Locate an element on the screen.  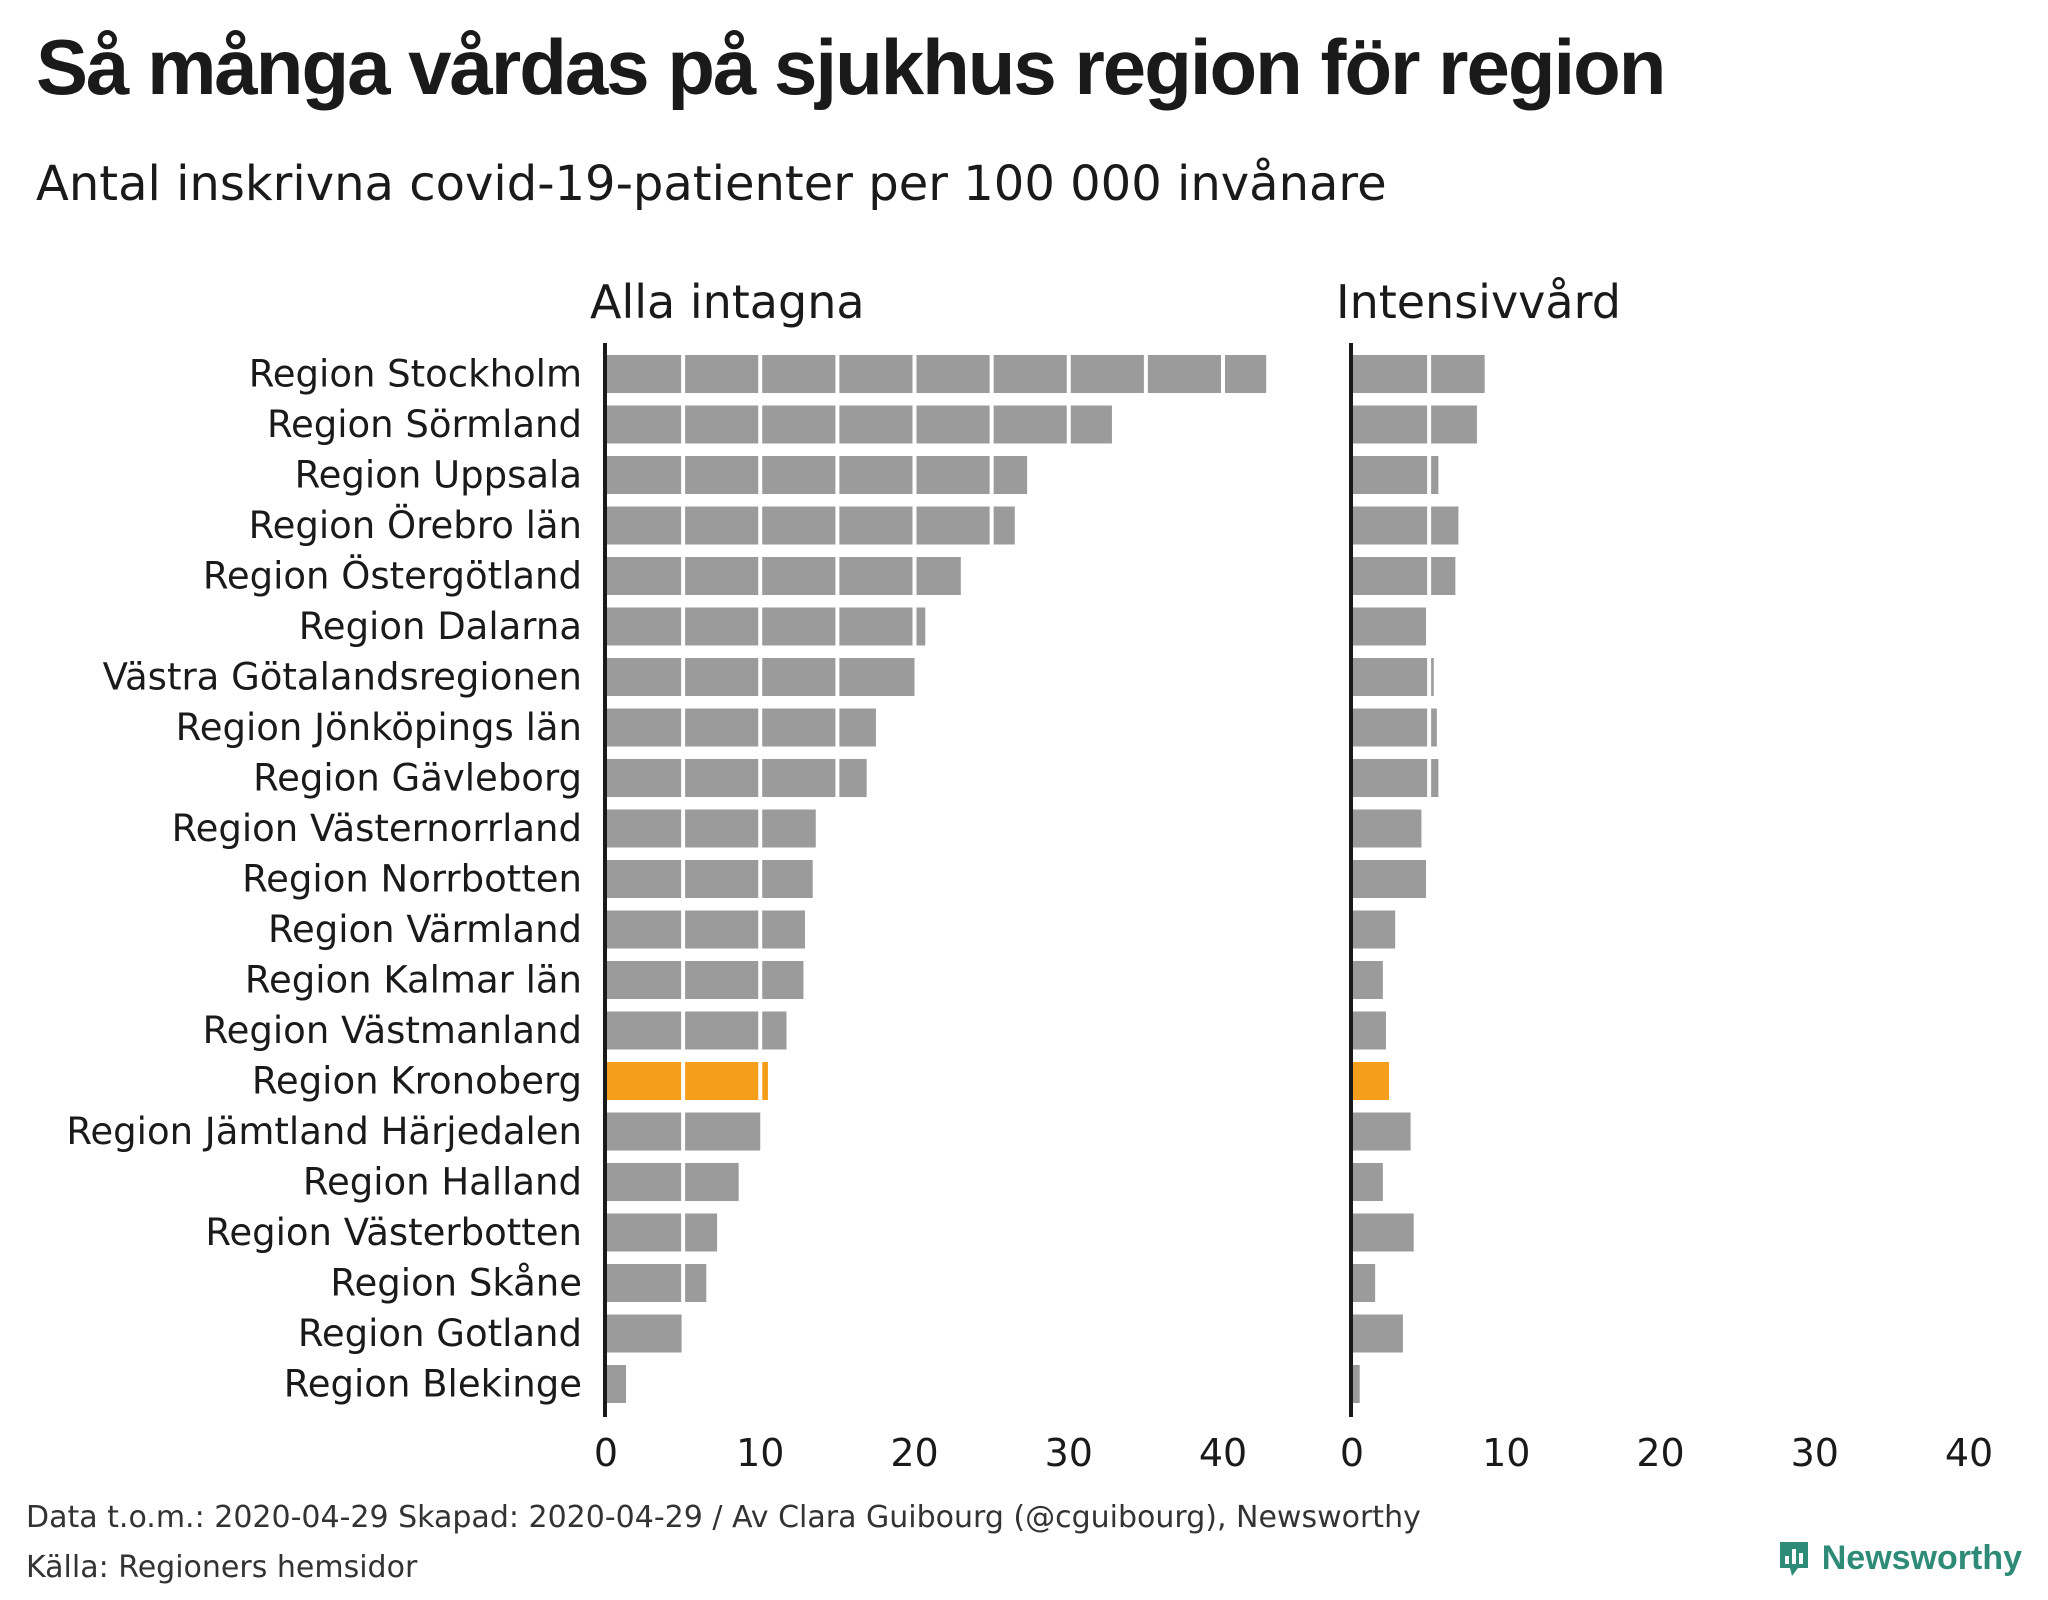
newsworthy-logo: Newsworthy is located at coordinates (1899, 1558).